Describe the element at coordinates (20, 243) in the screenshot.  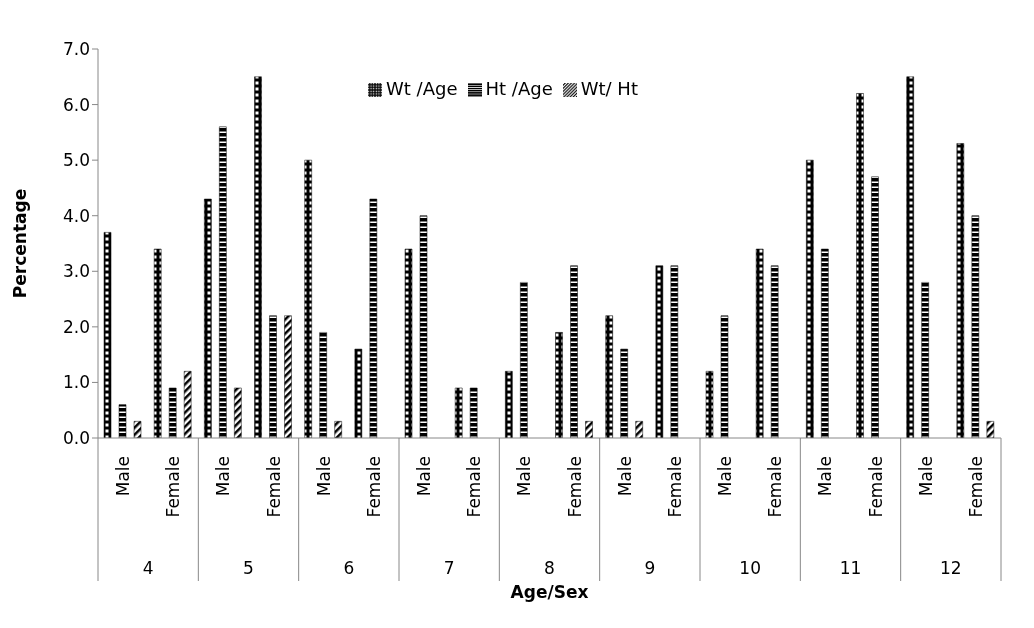
I see `y-axis-title: Percentage` at that location.